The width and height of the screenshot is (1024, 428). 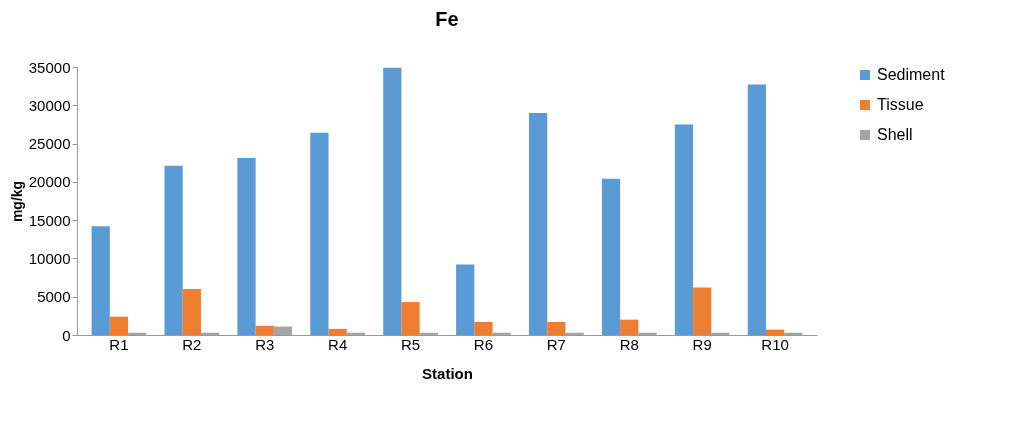 I want to click on x-tick-label: R4, so click(x=338, y=344).